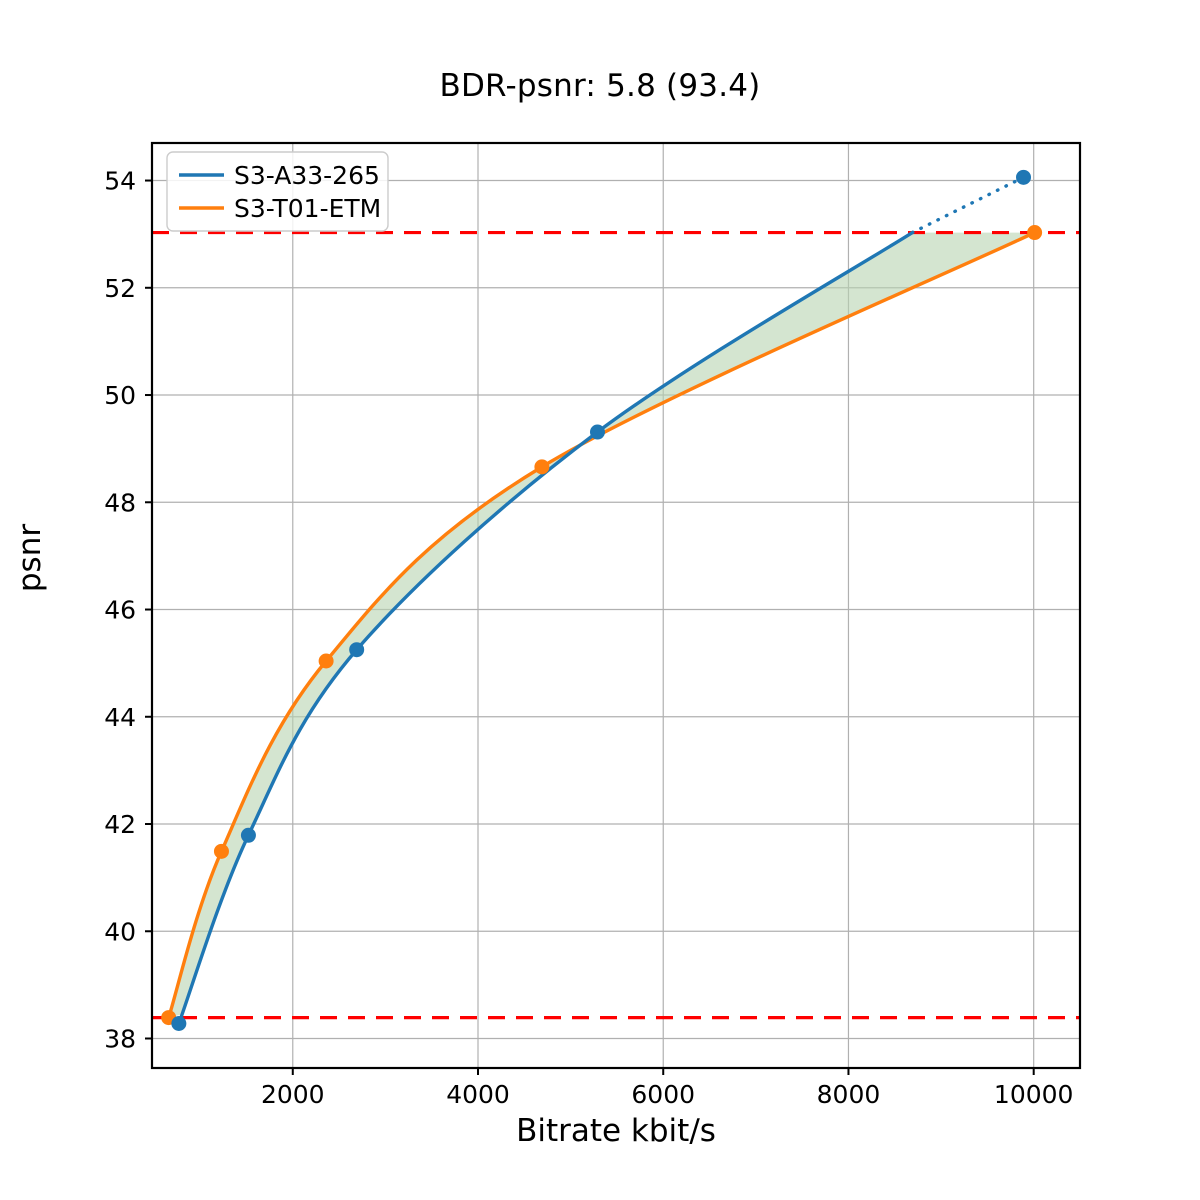  Describe the element at coordinates (120, 717) in the screenshot. I see `y-tick-label: 44` at that location.